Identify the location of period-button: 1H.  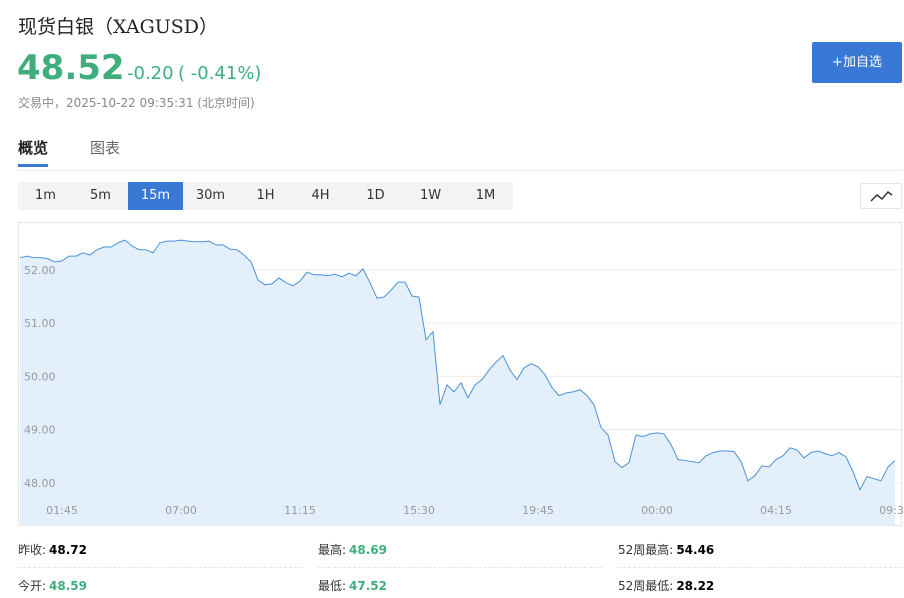
(265, 195).